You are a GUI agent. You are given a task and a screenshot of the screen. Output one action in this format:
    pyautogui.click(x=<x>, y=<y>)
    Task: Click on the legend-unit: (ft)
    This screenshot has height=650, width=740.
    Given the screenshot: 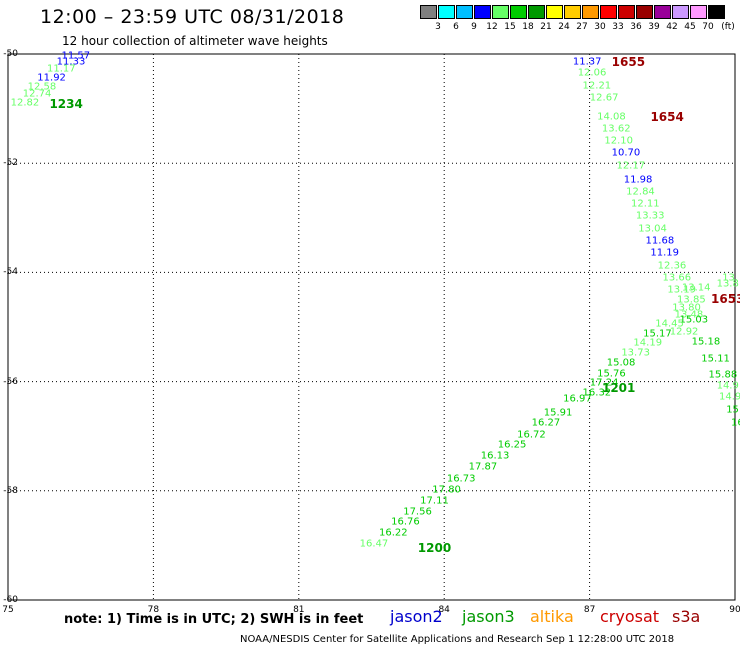 What is the action you would take?
    pyautogui.click(x=728, y=27)
    